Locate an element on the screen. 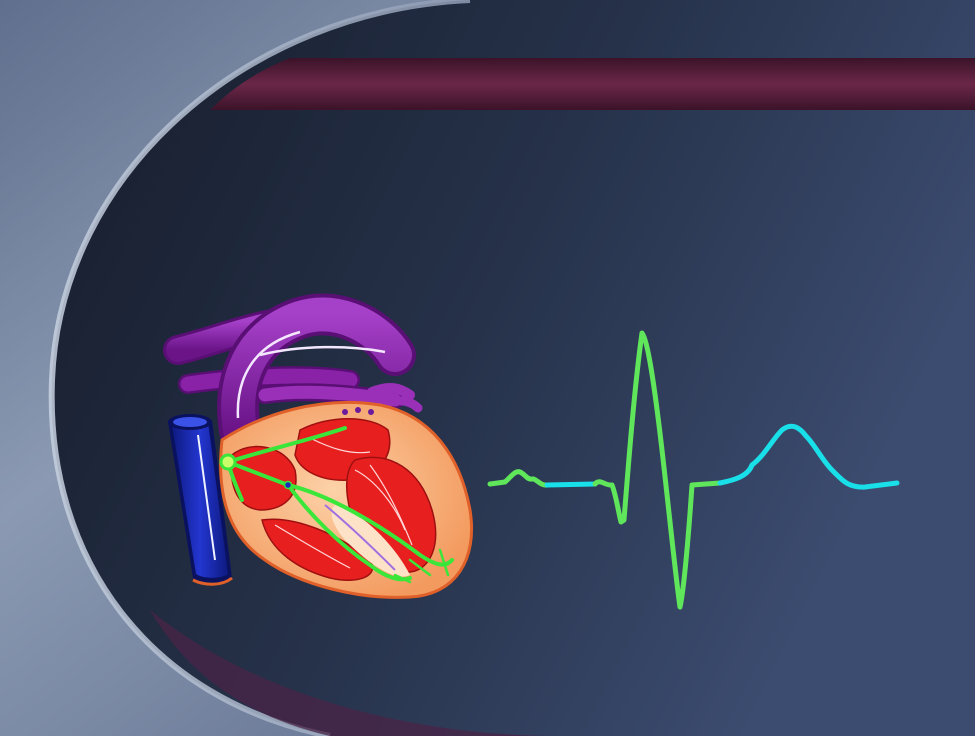 The image size is (975, 736). slide-header-band is located at coordinates (590, 84).